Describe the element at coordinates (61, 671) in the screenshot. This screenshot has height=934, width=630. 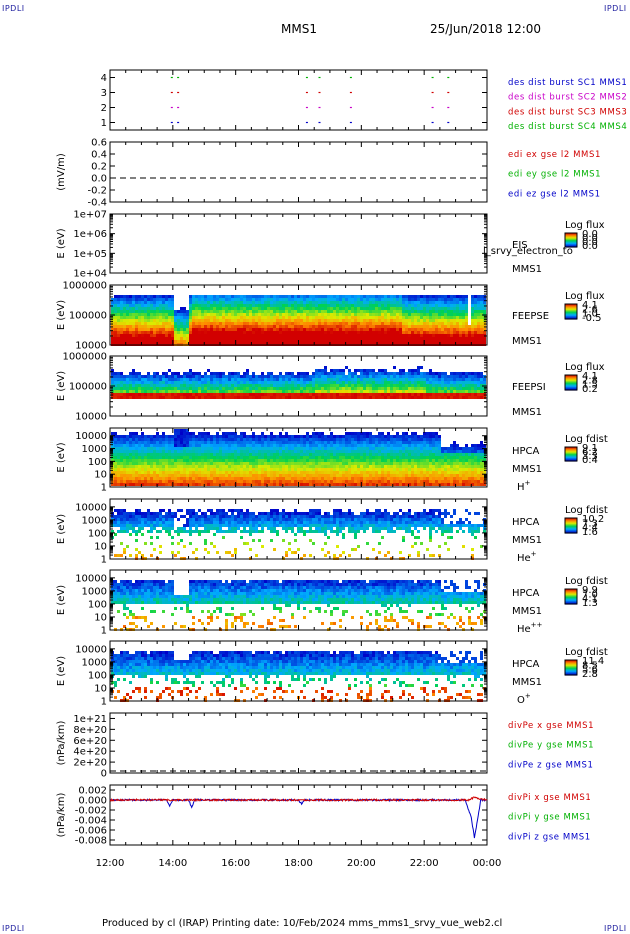
I see `ylabel-hpca_o: E (eV)` at that location.